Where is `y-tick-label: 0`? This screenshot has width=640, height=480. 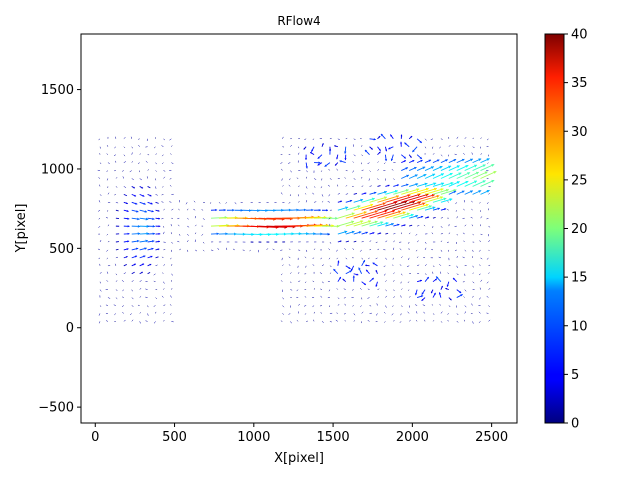
y-tick-label: 0 is located at coordinates (70, 328).